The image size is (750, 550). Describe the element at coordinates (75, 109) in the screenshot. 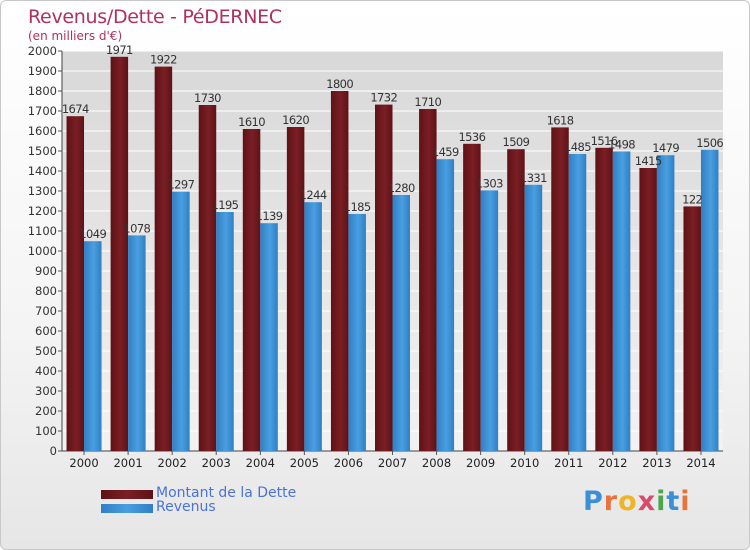

I see `data-label-dette: 1674` at that location.